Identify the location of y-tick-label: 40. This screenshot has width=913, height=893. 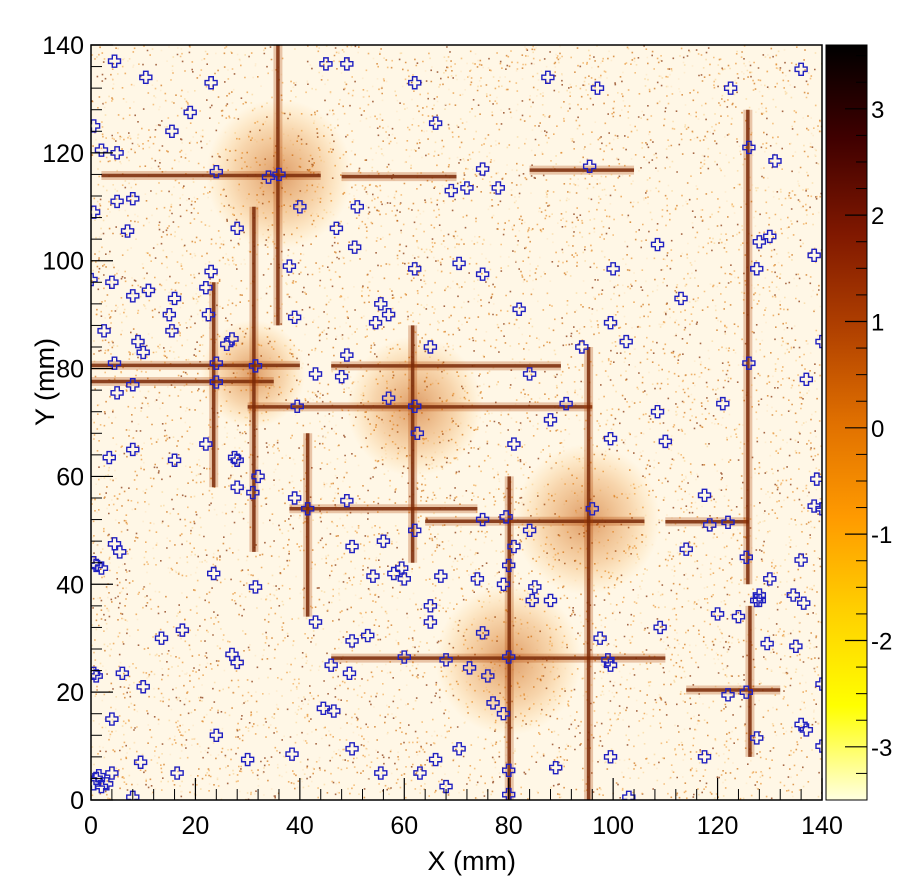
(70, 585).